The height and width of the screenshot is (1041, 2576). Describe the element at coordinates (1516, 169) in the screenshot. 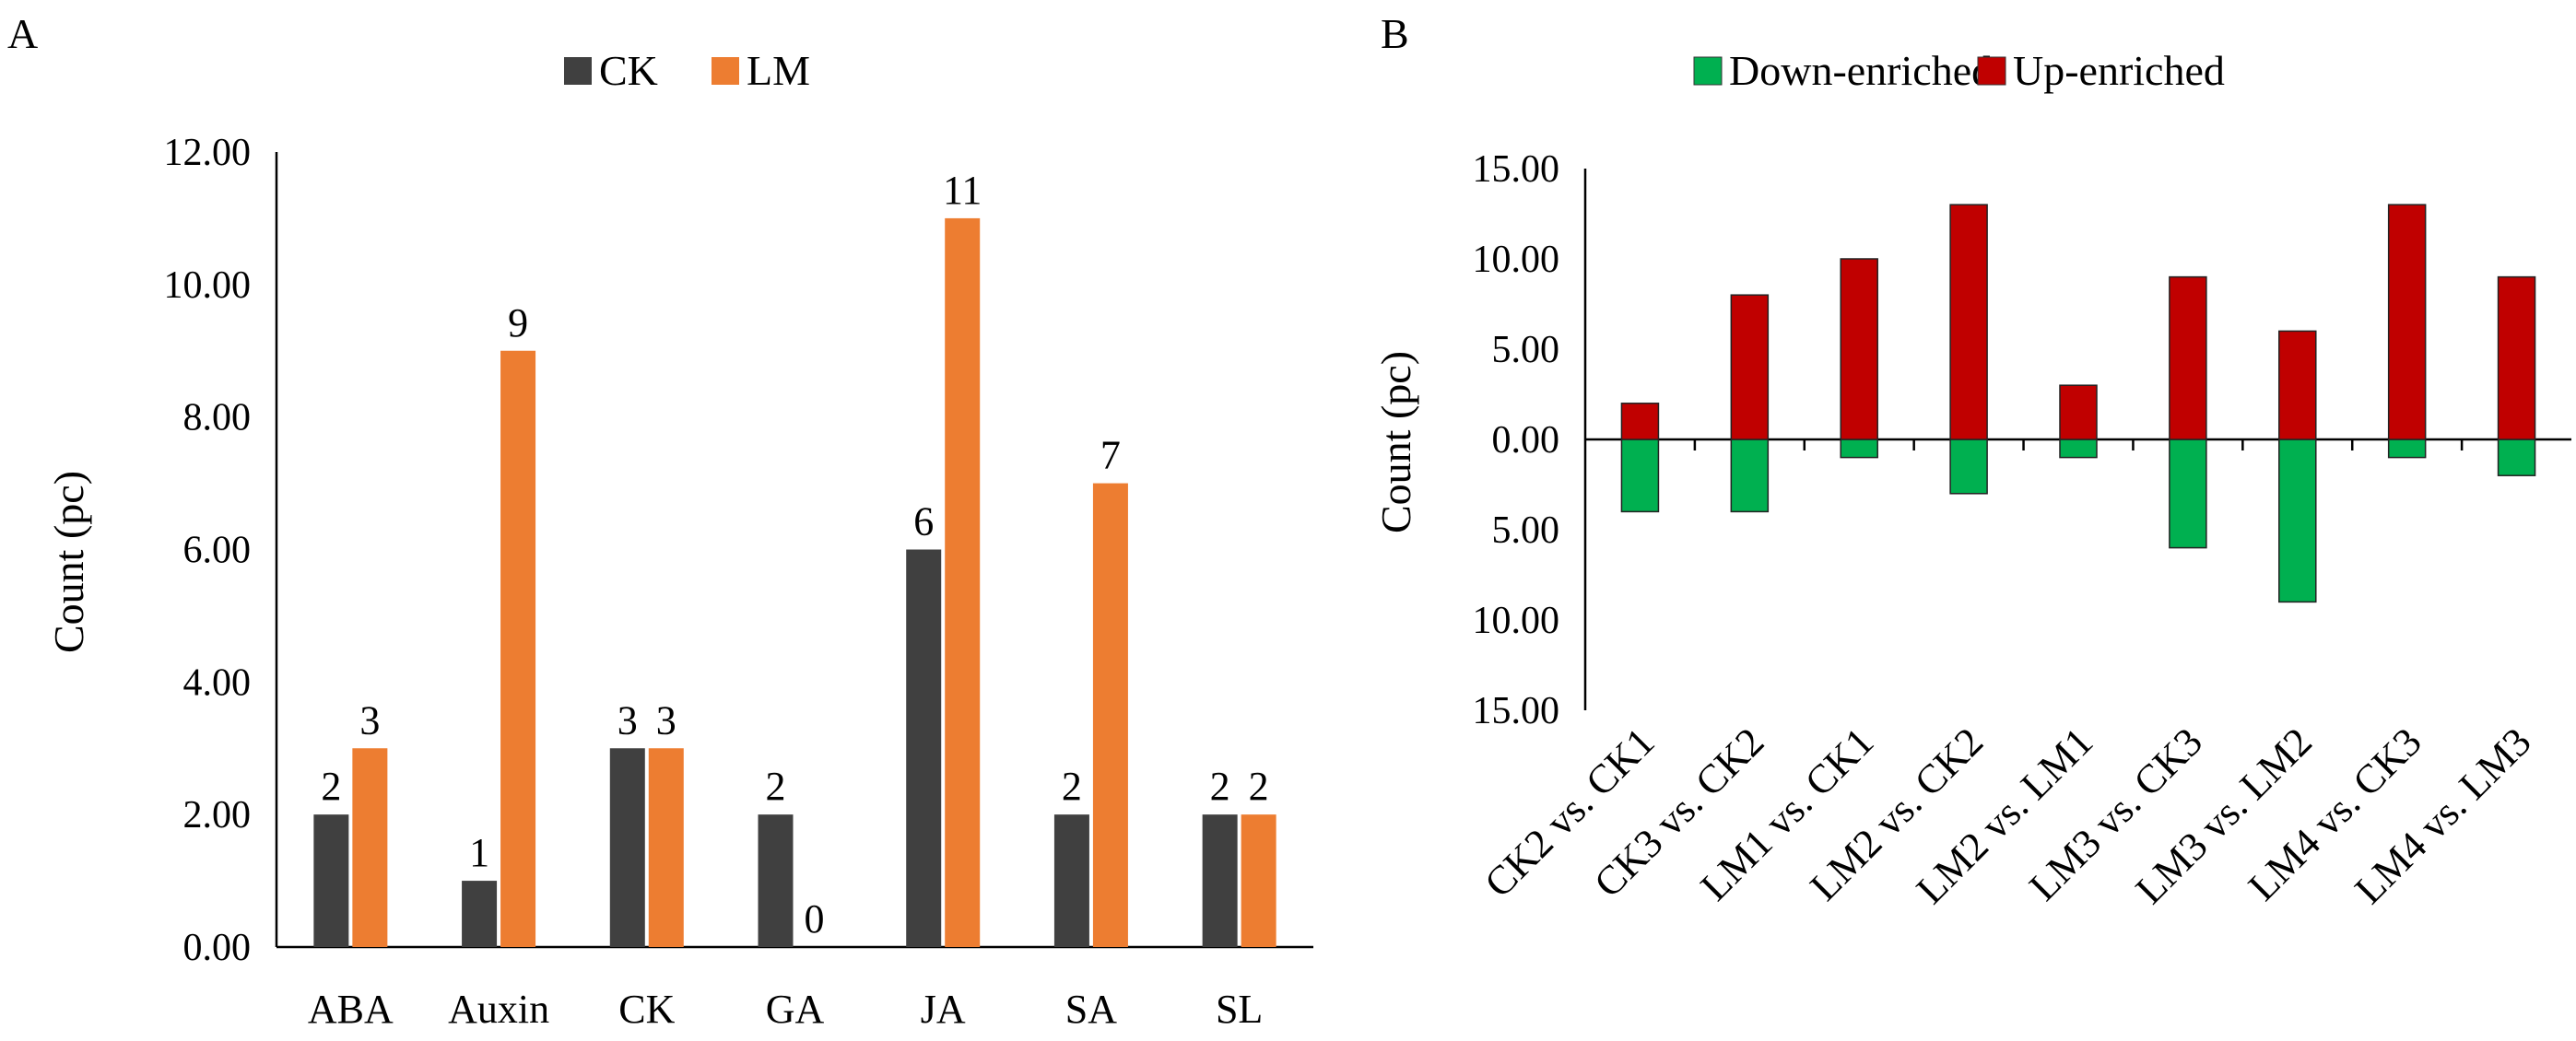

I see `y-tick-label-b: 15.00` at that location.